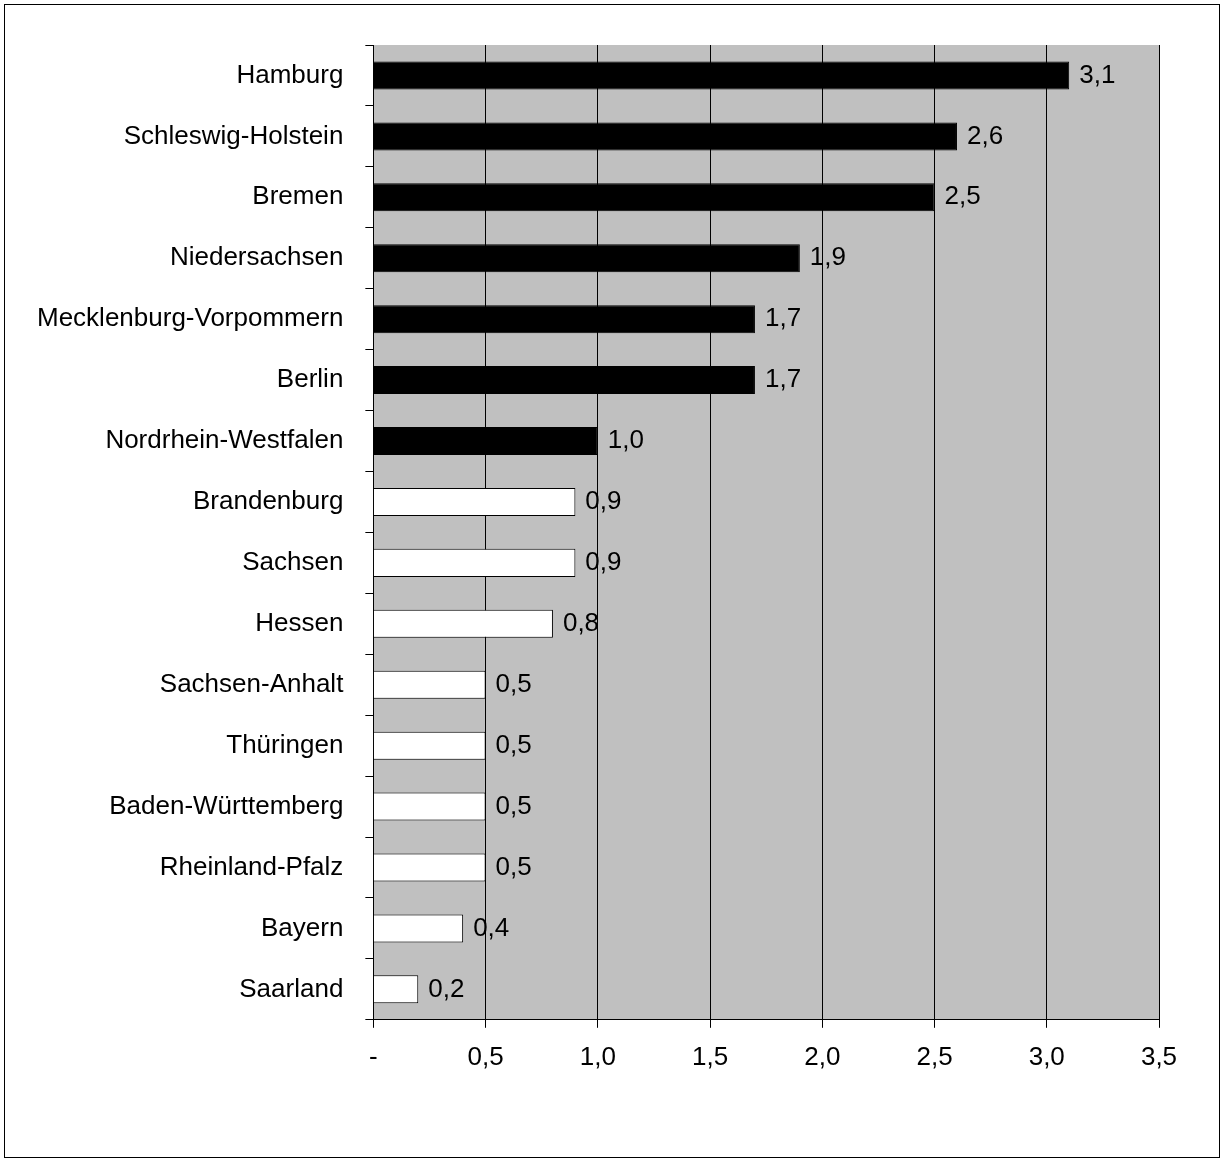 The height and width of the screenshot is (1164, 1226). Describe the element at coordinates (233, 134) in the screenshot. I see `y-tick-label: Schleswig-Holstein` at that location.